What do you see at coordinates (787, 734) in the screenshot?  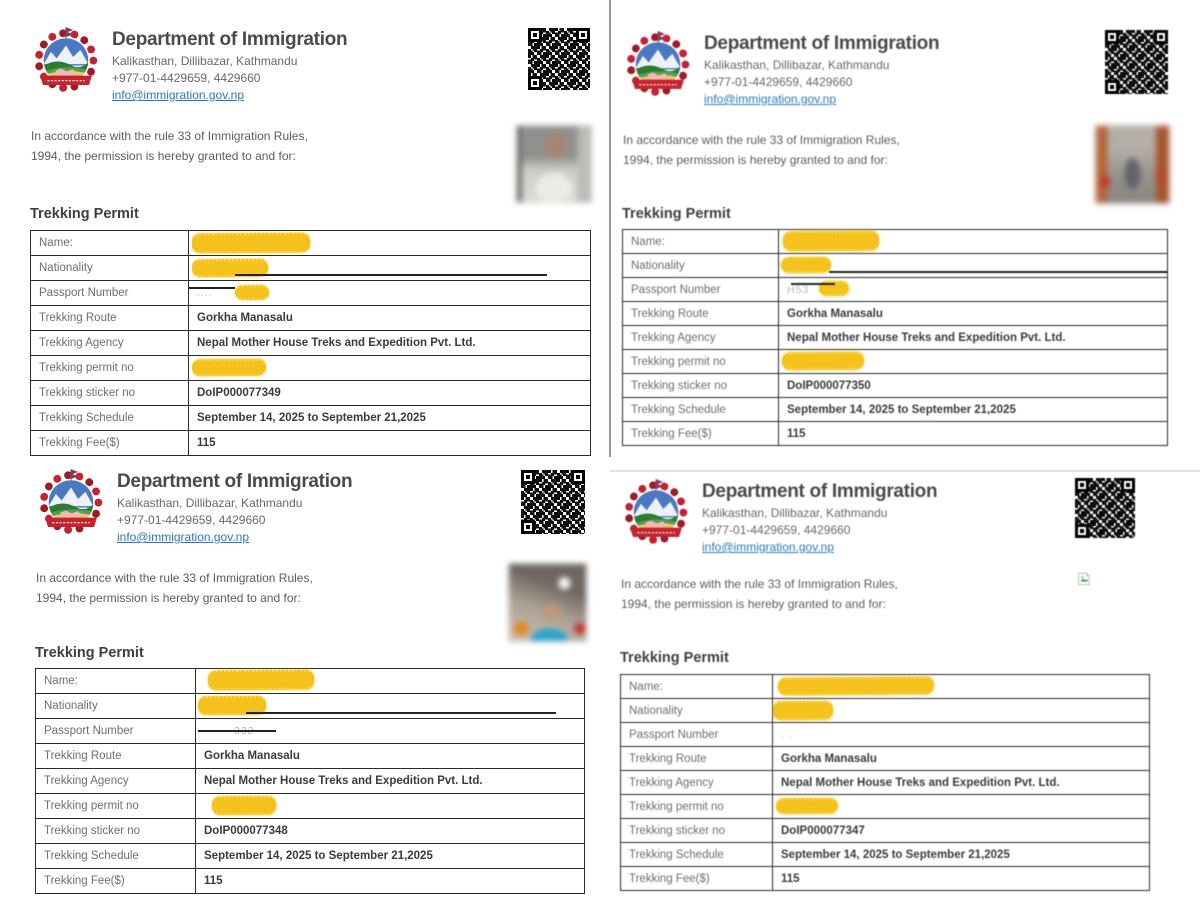 I see `faint-remnant: . .` at bounding box center [787, 734].